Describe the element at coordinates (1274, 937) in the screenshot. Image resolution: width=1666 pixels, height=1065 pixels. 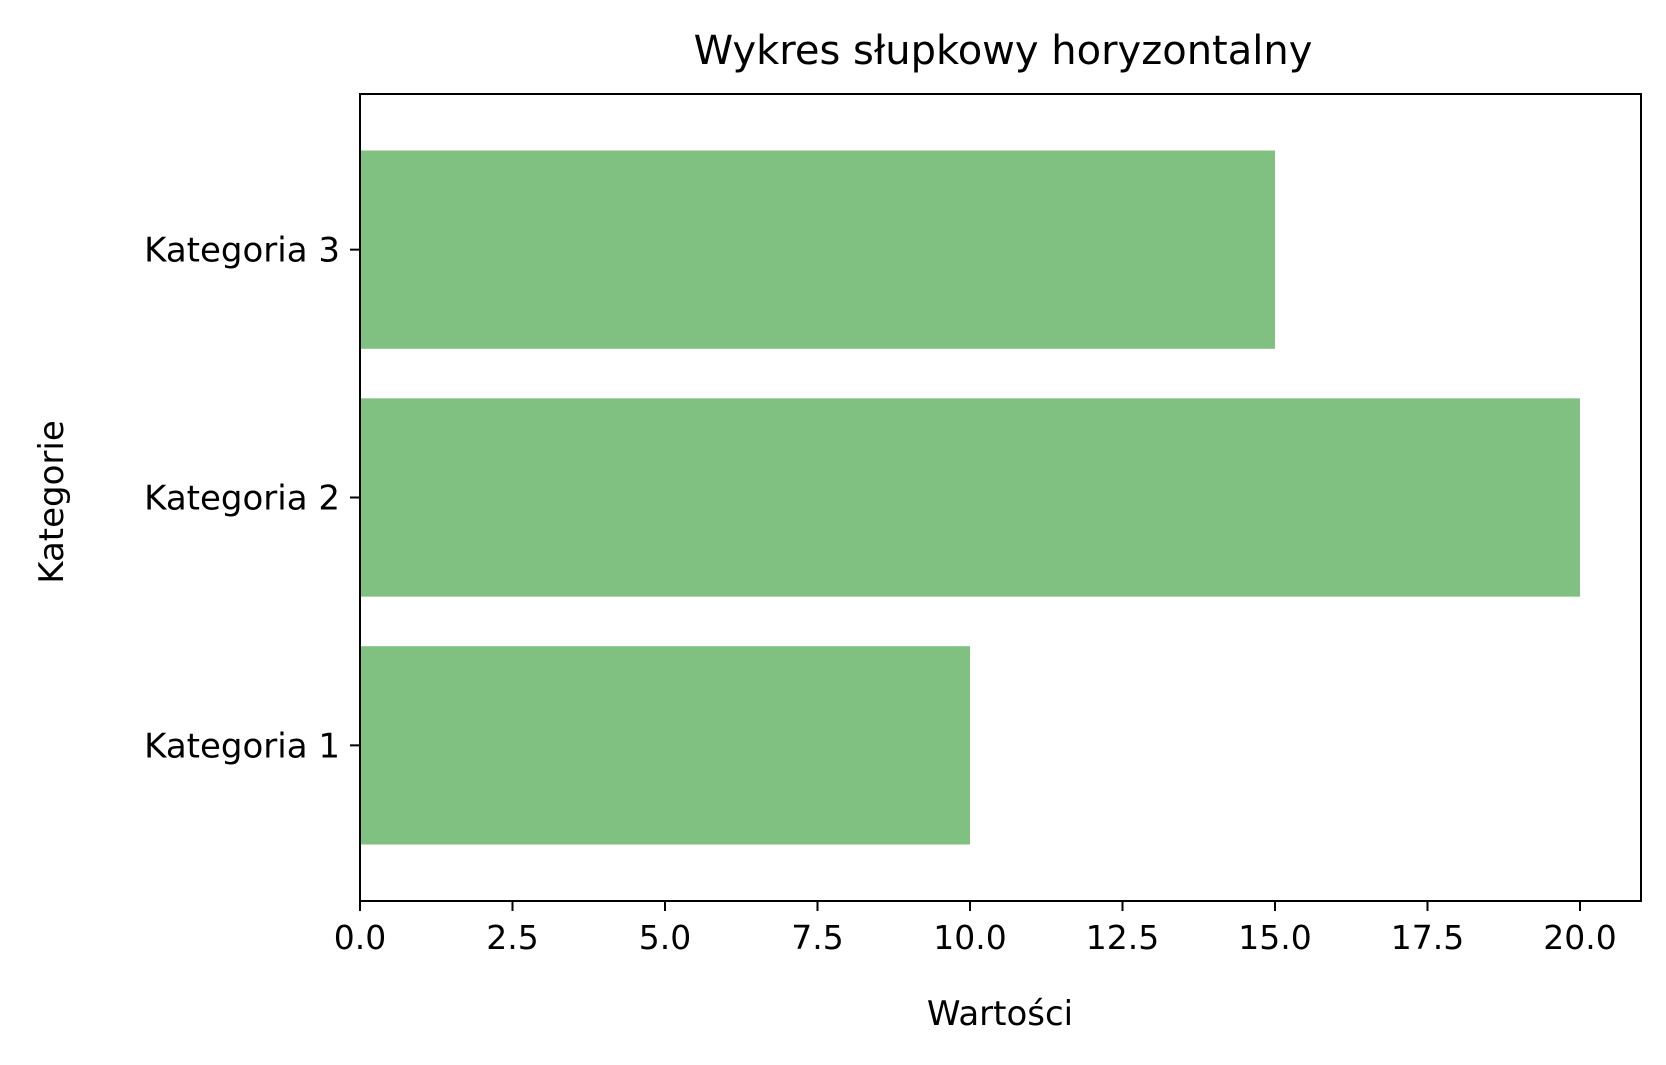
I see `x-tick-label: 15.0` at that location.